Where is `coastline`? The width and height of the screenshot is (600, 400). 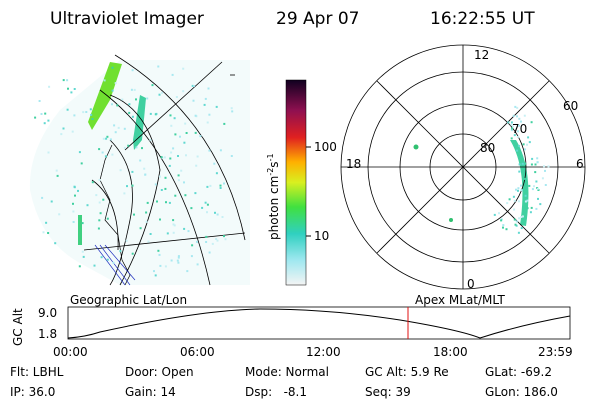 coastline is located at coordinates (115, 215).